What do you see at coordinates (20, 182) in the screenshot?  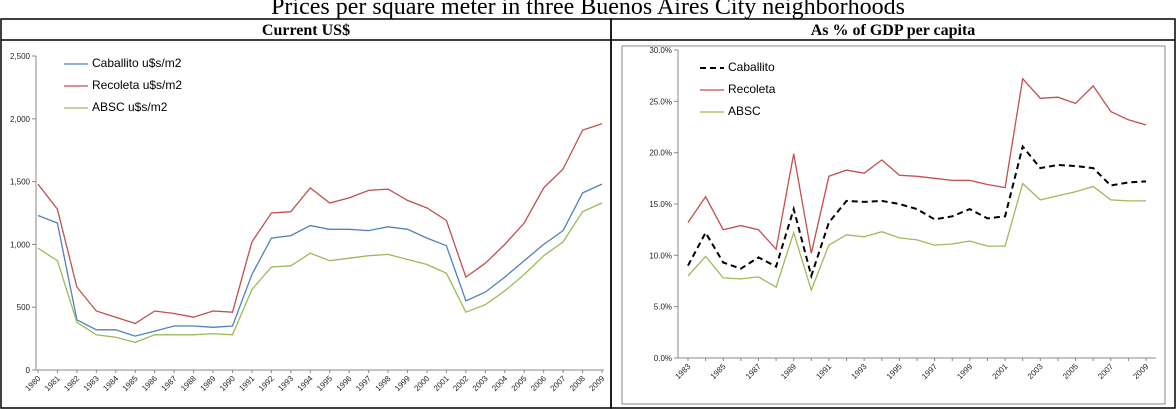 I see `y-tick-label: 1,500` at bounding box center [20, 182].